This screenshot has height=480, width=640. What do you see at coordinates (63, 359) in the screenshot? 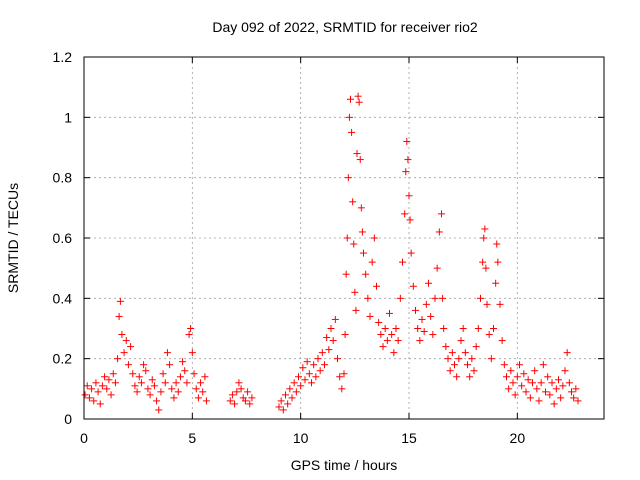
I see `y-tick-label: 0.2` at bounding box center [63, 359].